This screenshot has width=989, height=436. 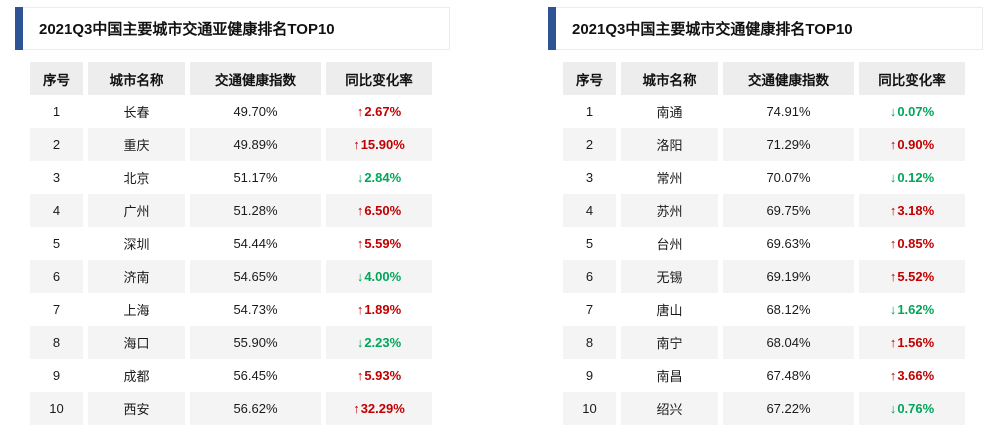 What do you see at coordinates (916, 210) in the screenshot?
I see `change-value: 3.18%` at bounding box center [916, 210].